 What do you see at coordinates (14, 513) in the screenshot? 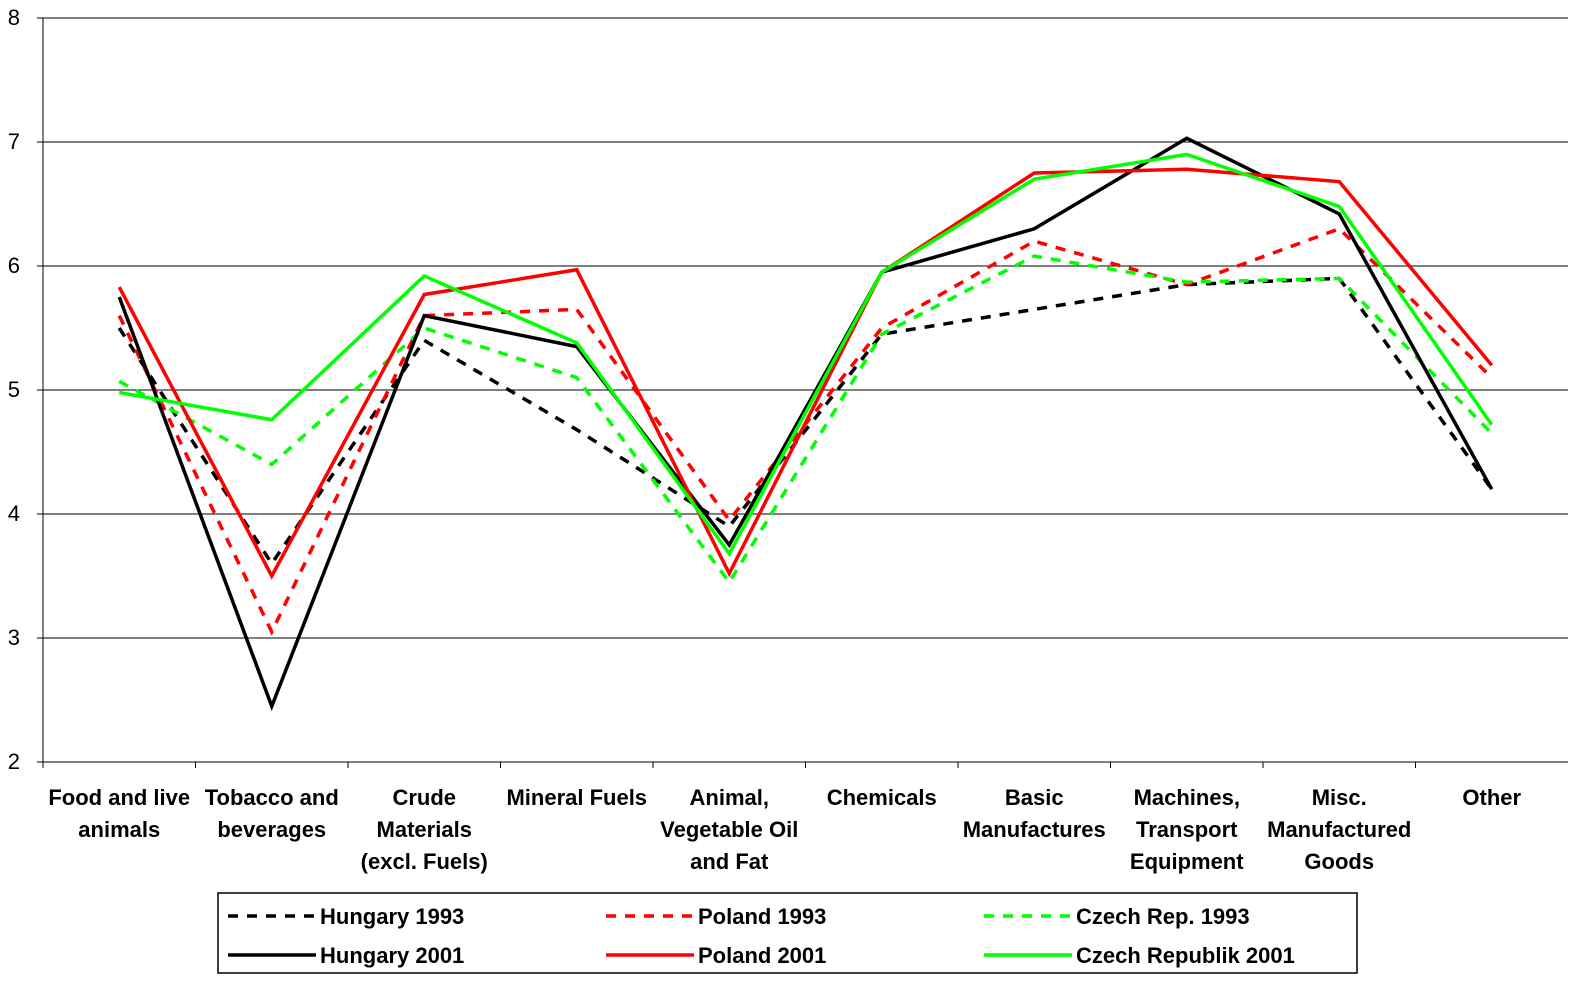
I see `y-tick-label: 4` at bounding box center [14, 513].